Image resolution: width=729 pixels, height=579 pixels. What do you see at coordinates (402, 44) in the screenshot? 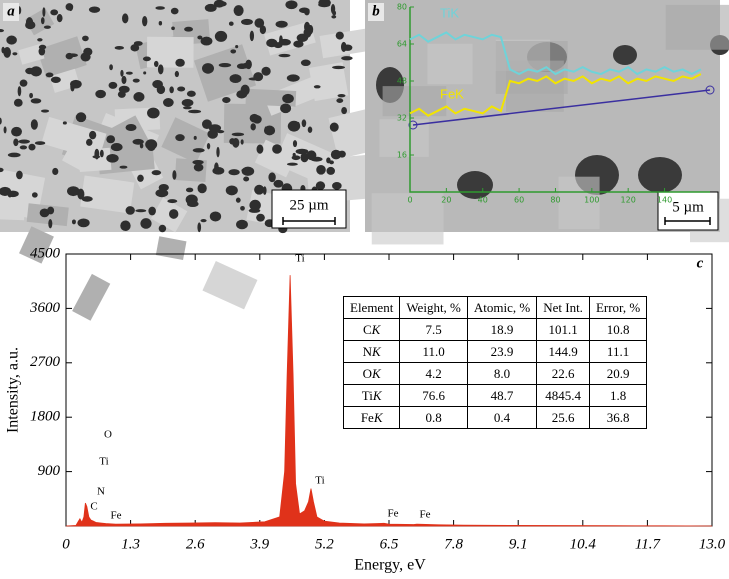
I see `y-tick-label: 64` at bounding box center [402, 44].